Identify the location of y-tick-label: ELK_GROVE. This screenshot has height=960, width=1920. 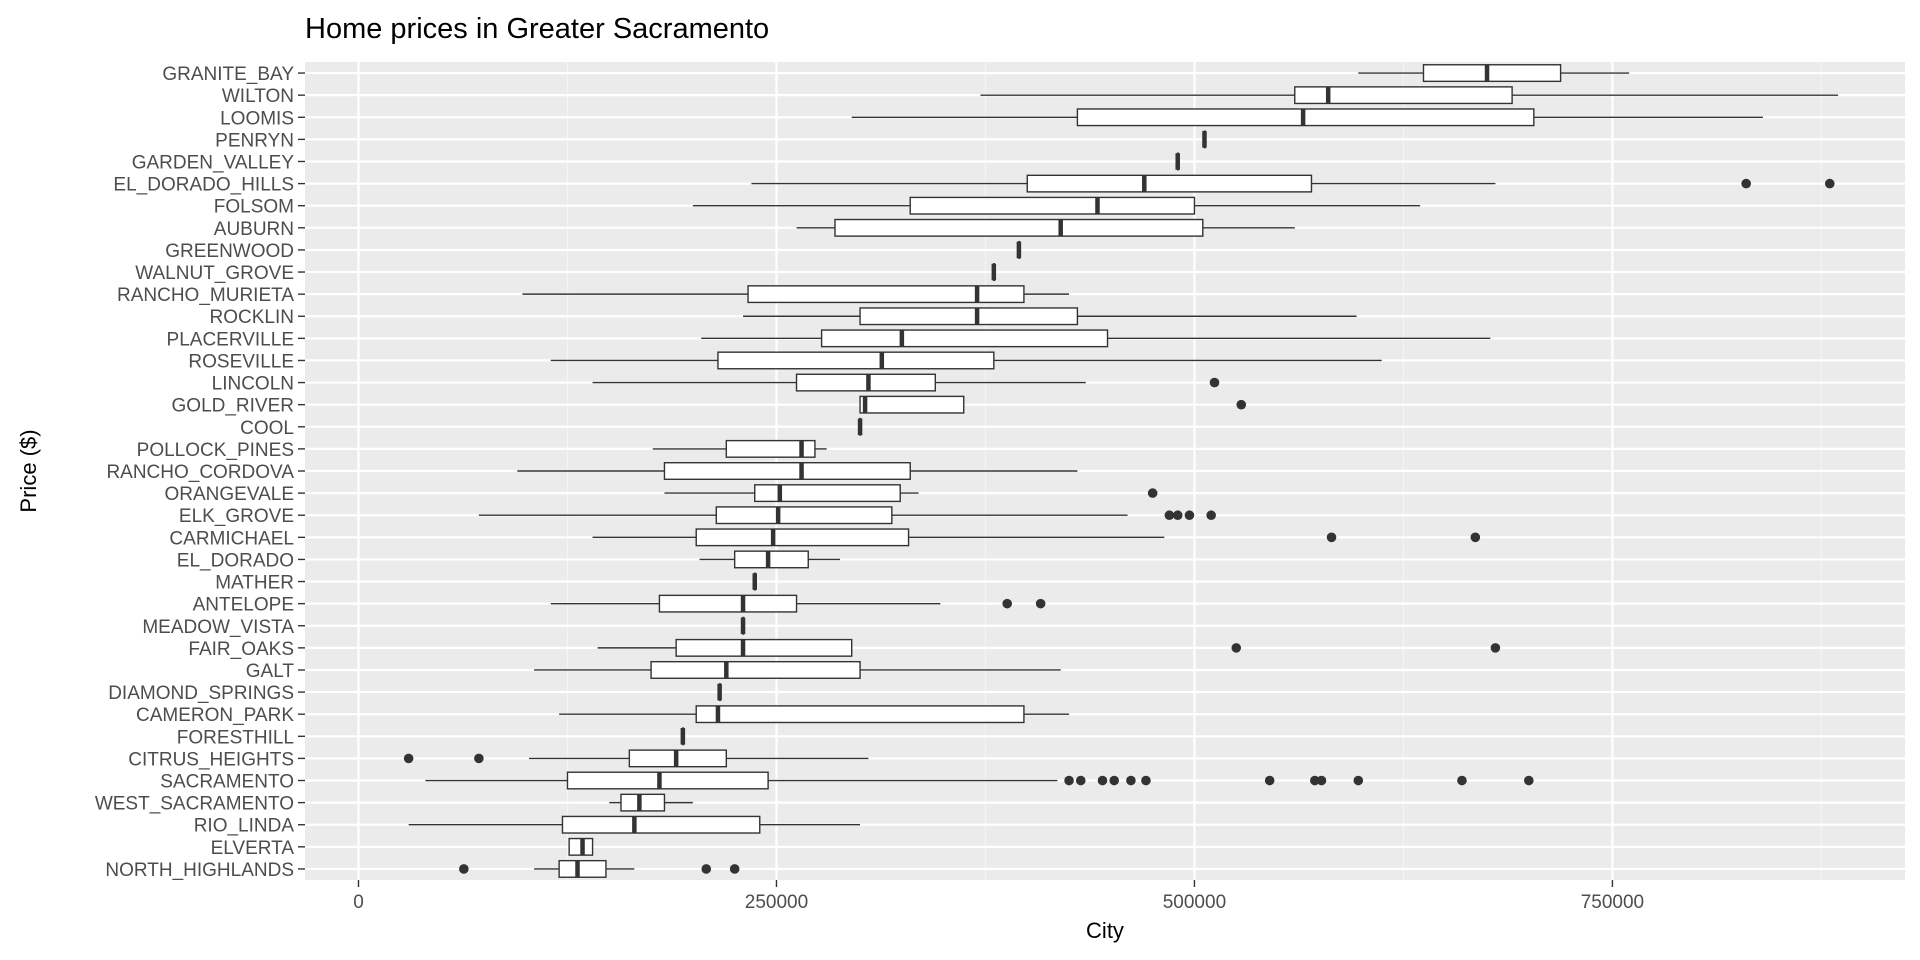
(236, 516).